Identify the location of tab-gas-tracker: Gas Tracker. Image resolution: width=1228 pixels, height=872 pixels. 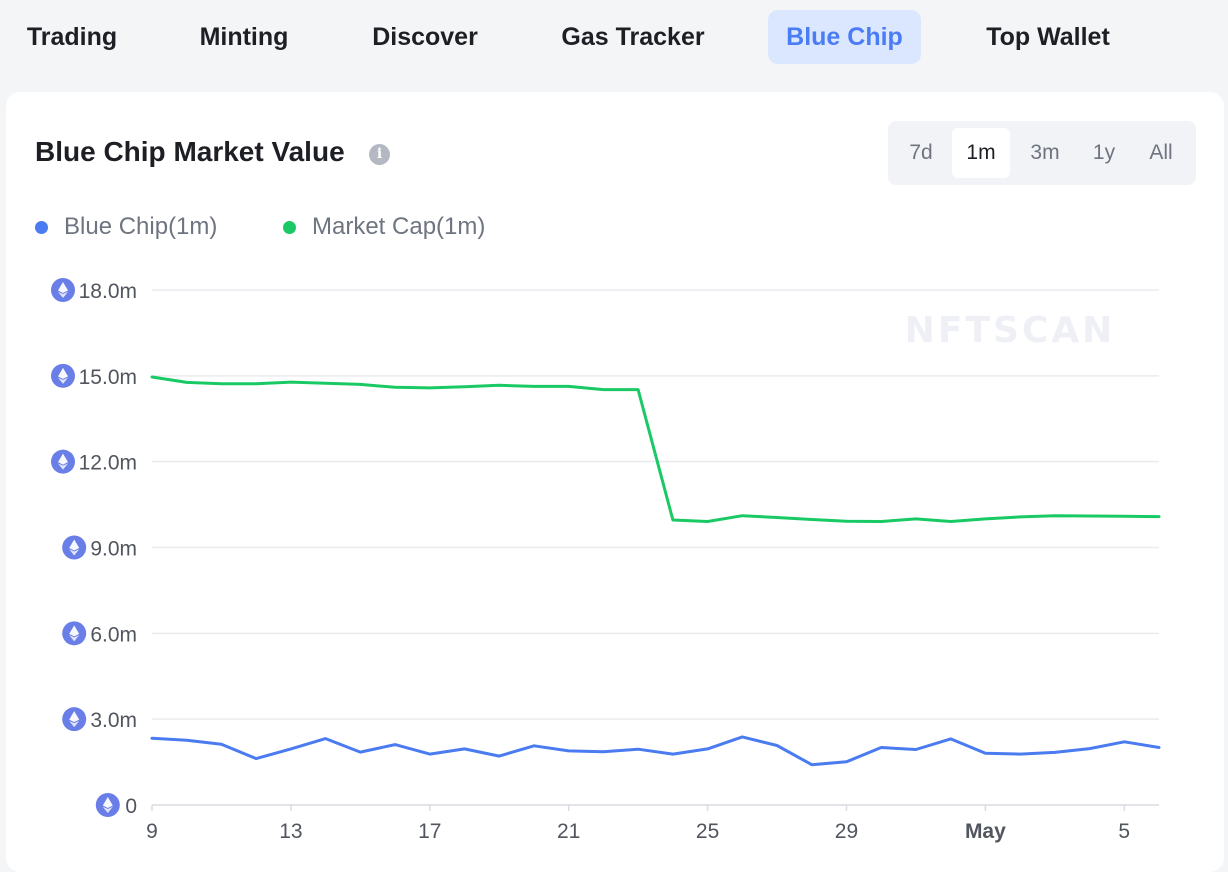
(633, 37).